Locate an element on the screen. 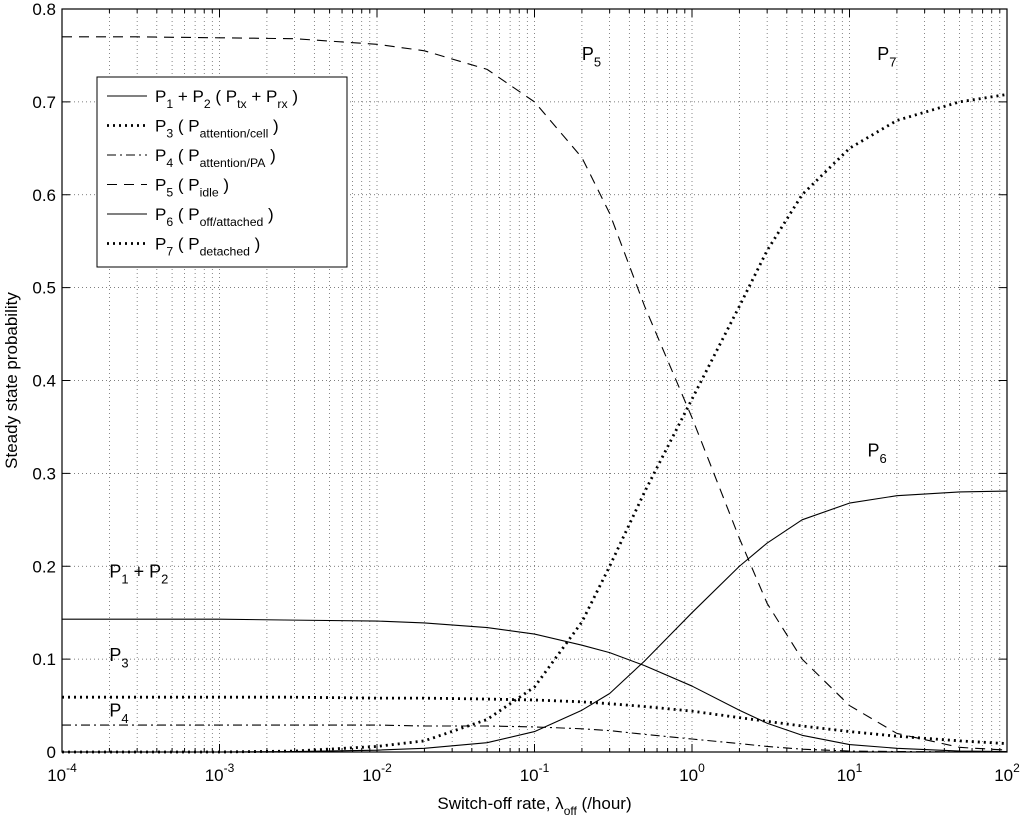 Image resolution: width=1024 pixels, height=820 pixels. curve-label-p5: P5 is located at coordinates (591, 56).